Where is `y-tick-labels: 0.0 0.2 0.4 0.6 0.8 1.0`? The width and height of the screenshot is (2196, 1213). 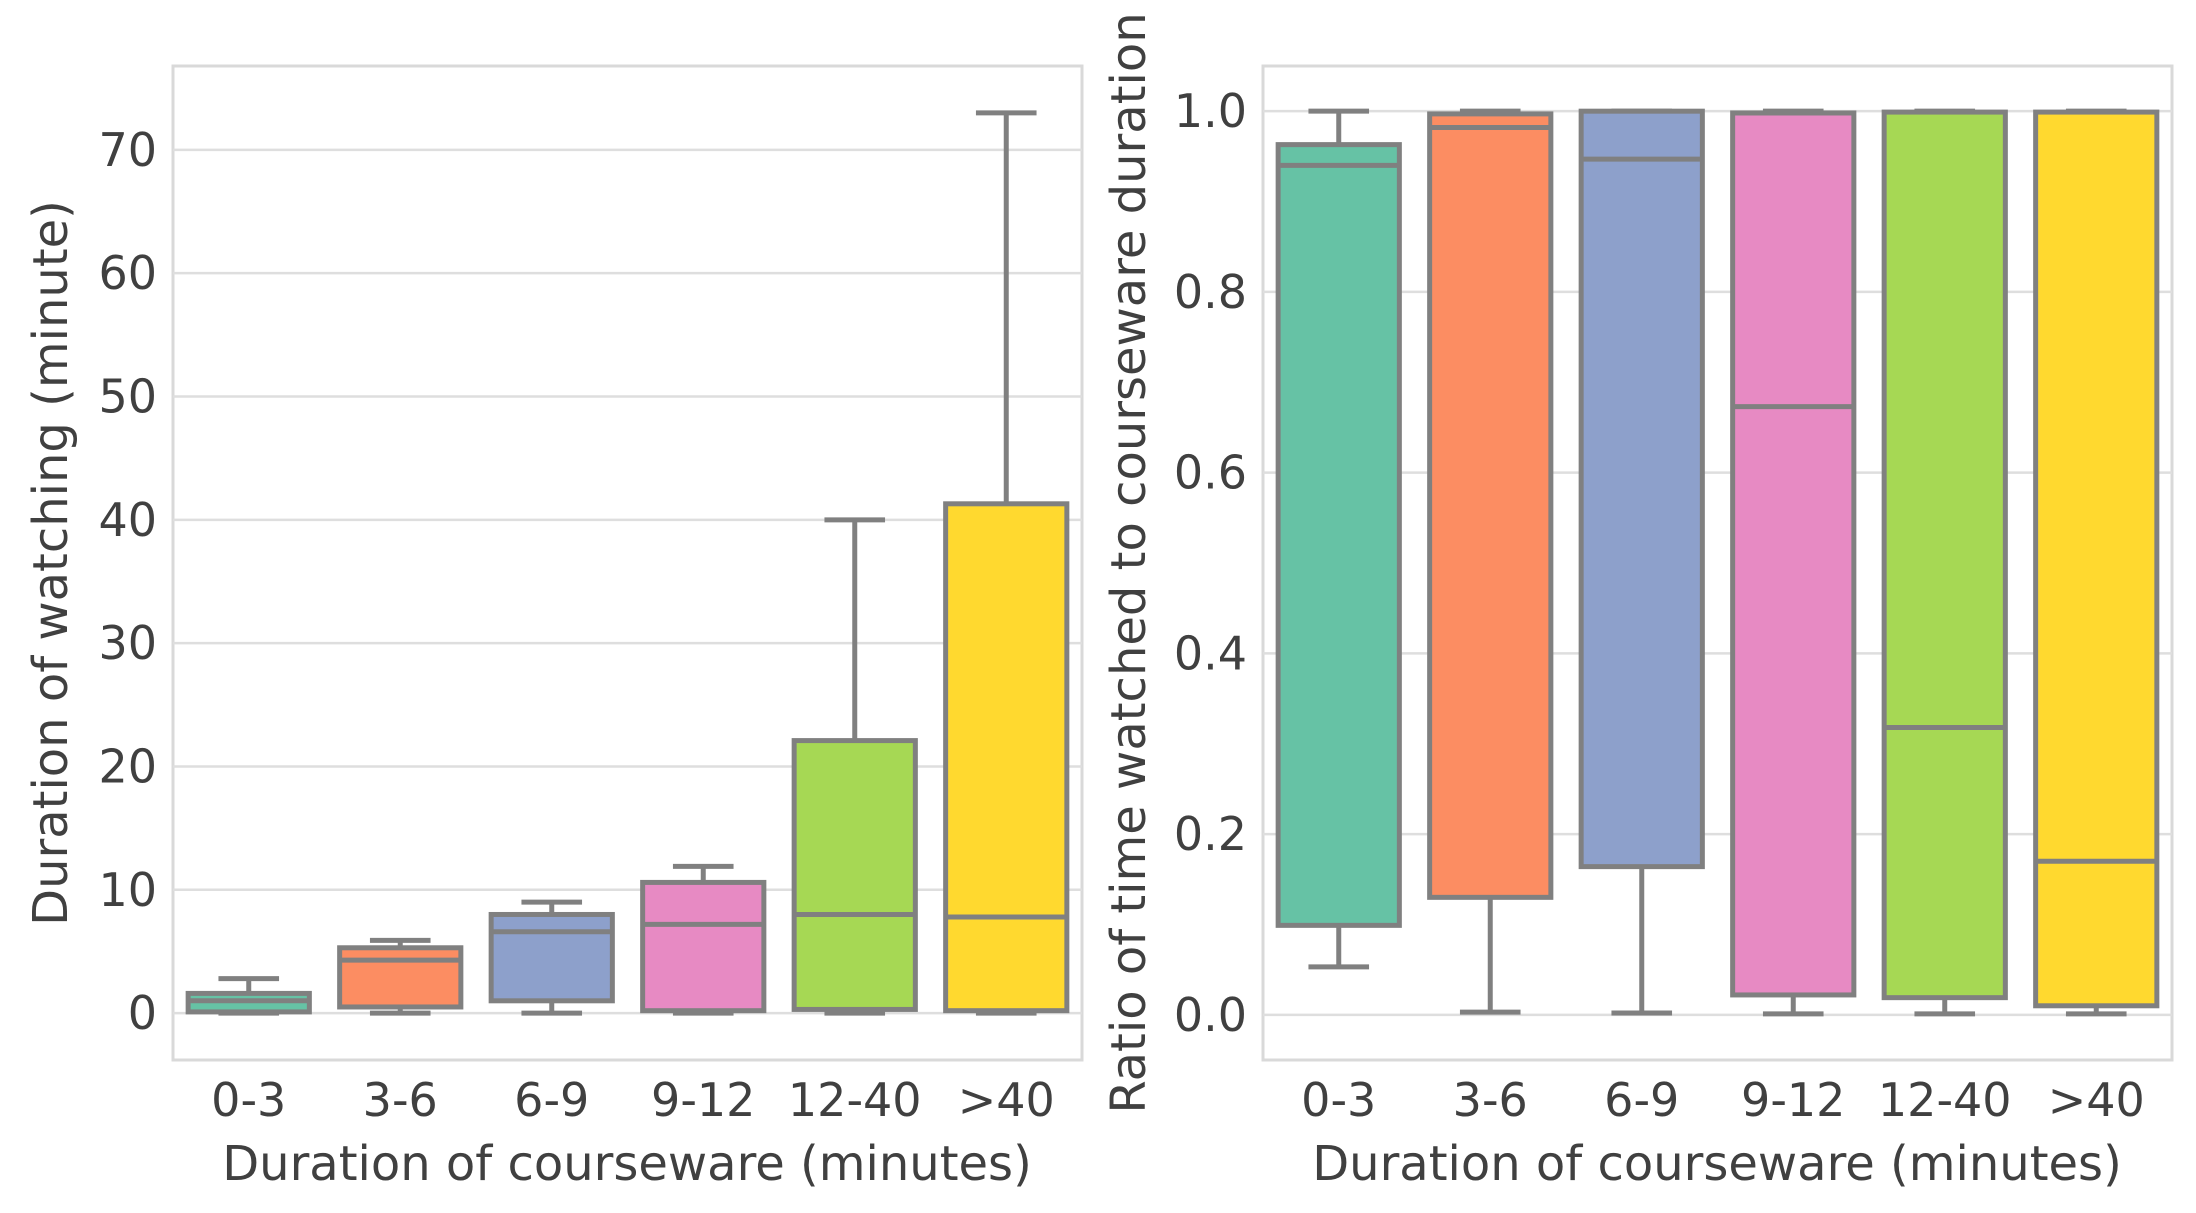
y-tick-labels: 0.0 0.2 0.4 0.6 0.8 1.0 is located at coordinates (1210, 563).